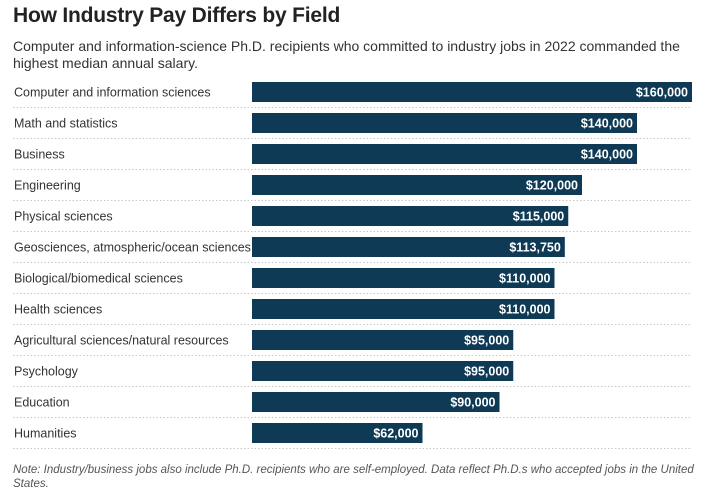 The width and height of the screenshot is (715, 498). What do you see at coordinates (552, 186) in the screenshot?
I see `data-label: $120,000` at bounding box center [552, 186].